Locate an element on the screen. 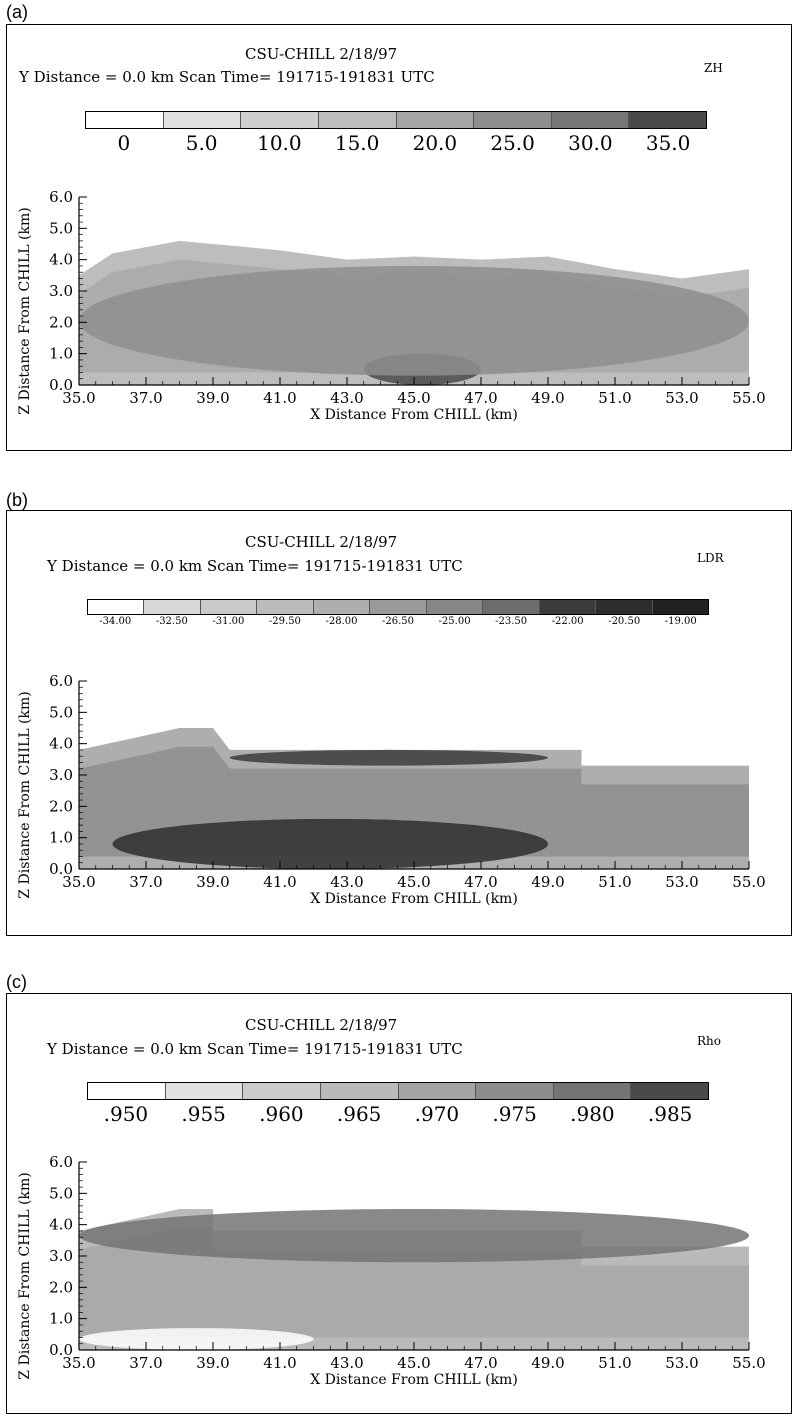 The image size is (796, 1418). colorbar-label: 30.0 is located at coordinates (590, 143).